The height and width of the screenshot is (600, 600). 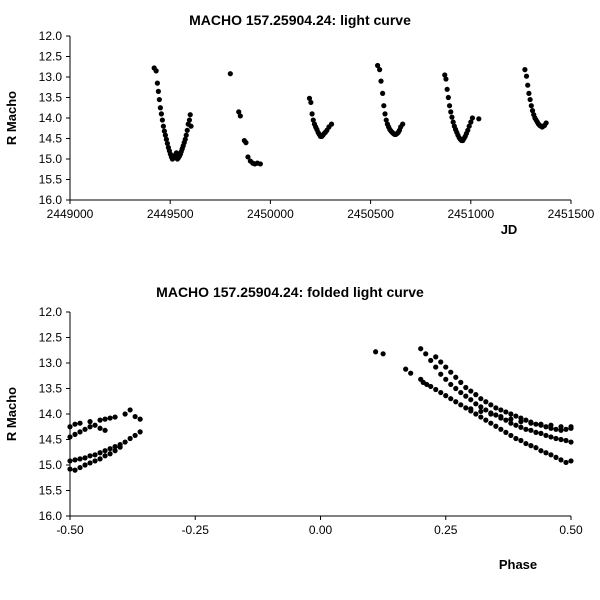 I want to click on light-curve-ylabel: R Macho, so click(x=11, y=118).